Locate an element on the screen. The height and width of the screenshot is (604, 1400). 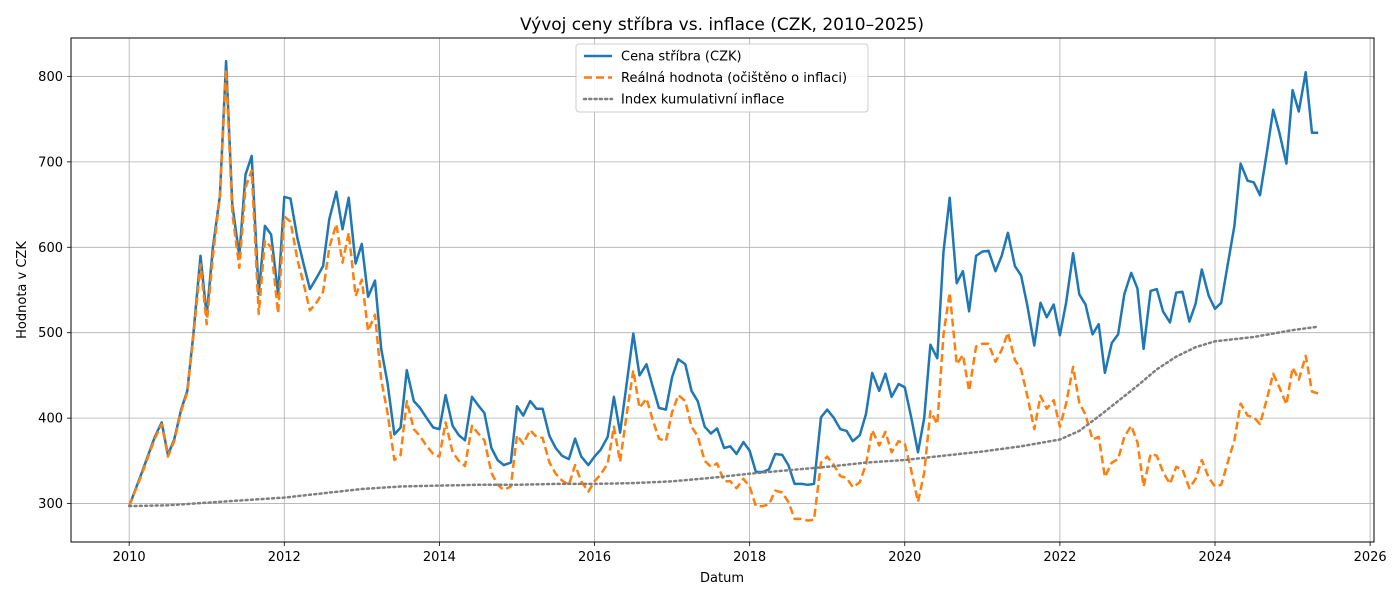
x-tick-label: 2026 is located at coordinates (1370, 557).